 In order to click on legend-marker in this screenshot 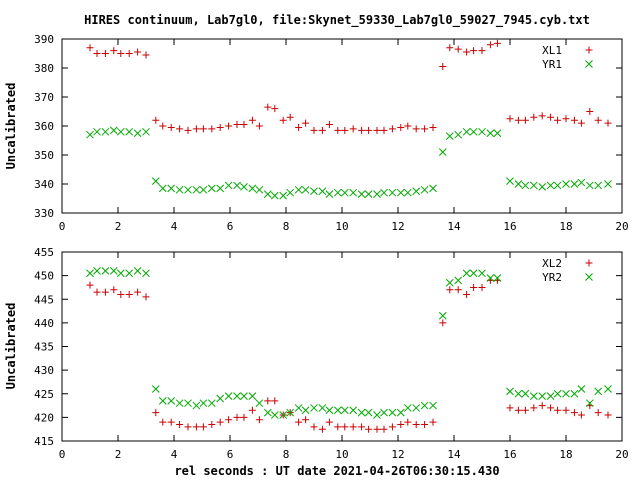, I will do `click(589, 64)`.